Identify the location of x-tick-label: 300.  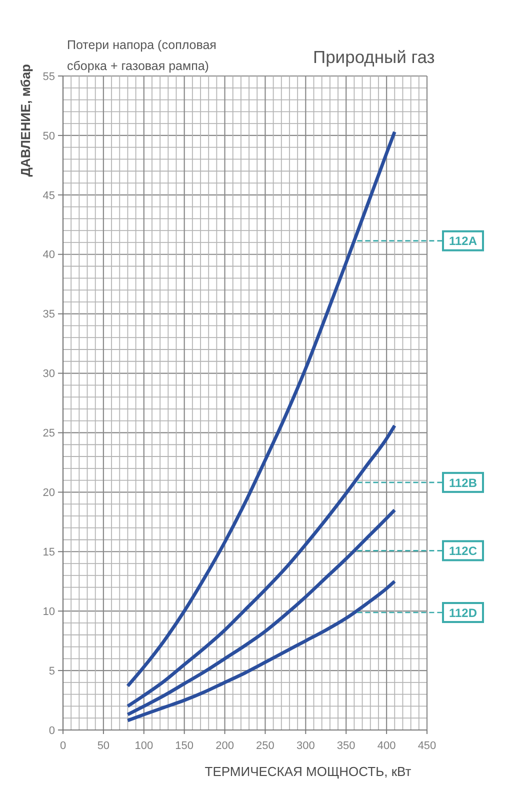
(305, 746).